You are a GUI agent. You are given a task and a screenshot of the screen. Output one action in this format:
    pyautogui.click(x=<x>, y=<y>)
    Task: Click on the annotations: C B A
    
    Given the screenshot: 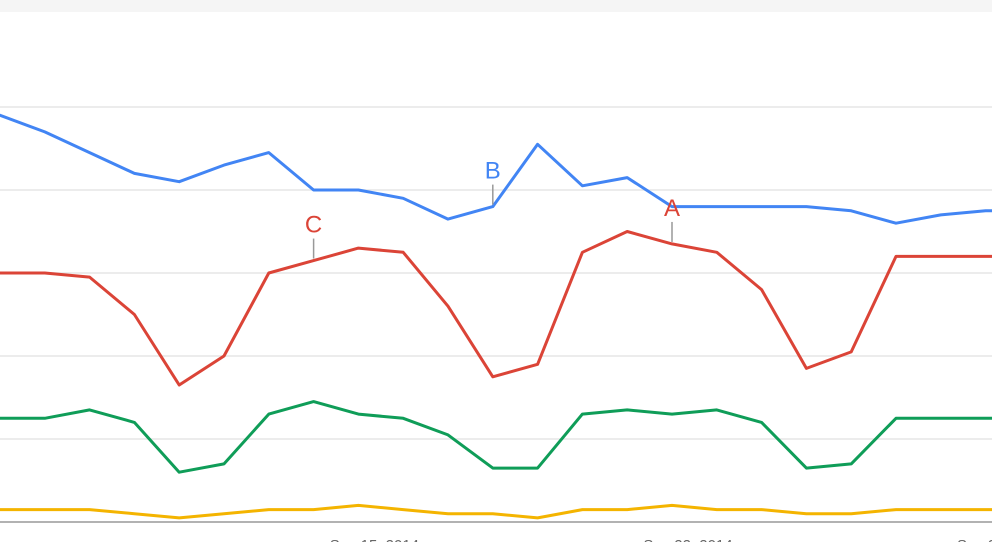 What is the action you would take?
    pyautogui.click(x=492, y=208)
    